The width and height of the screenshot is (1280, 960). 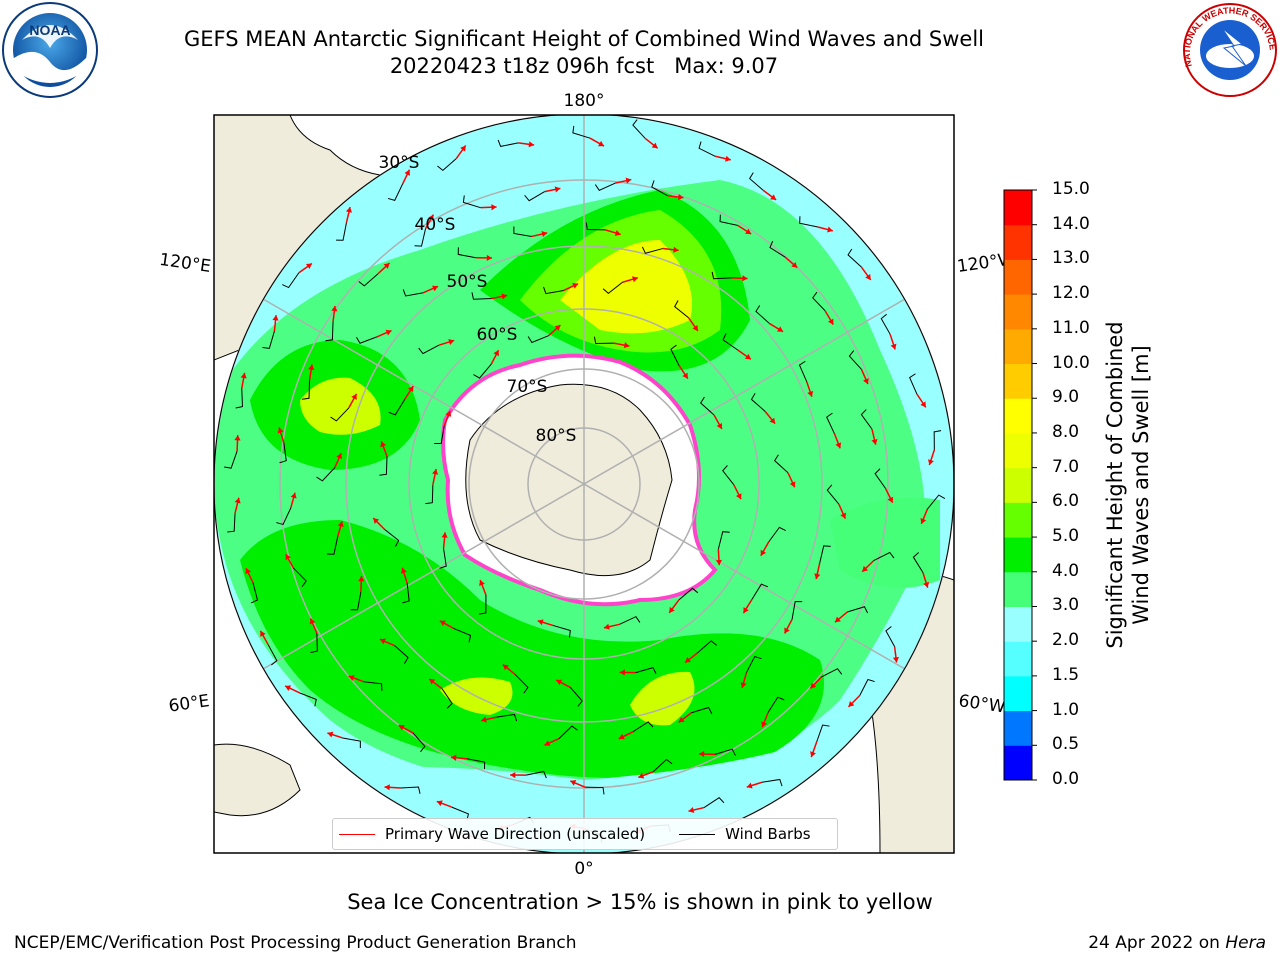 I want to click on footer-date-text: 24 Apr 2022 on, so click(x=1157, y=943).